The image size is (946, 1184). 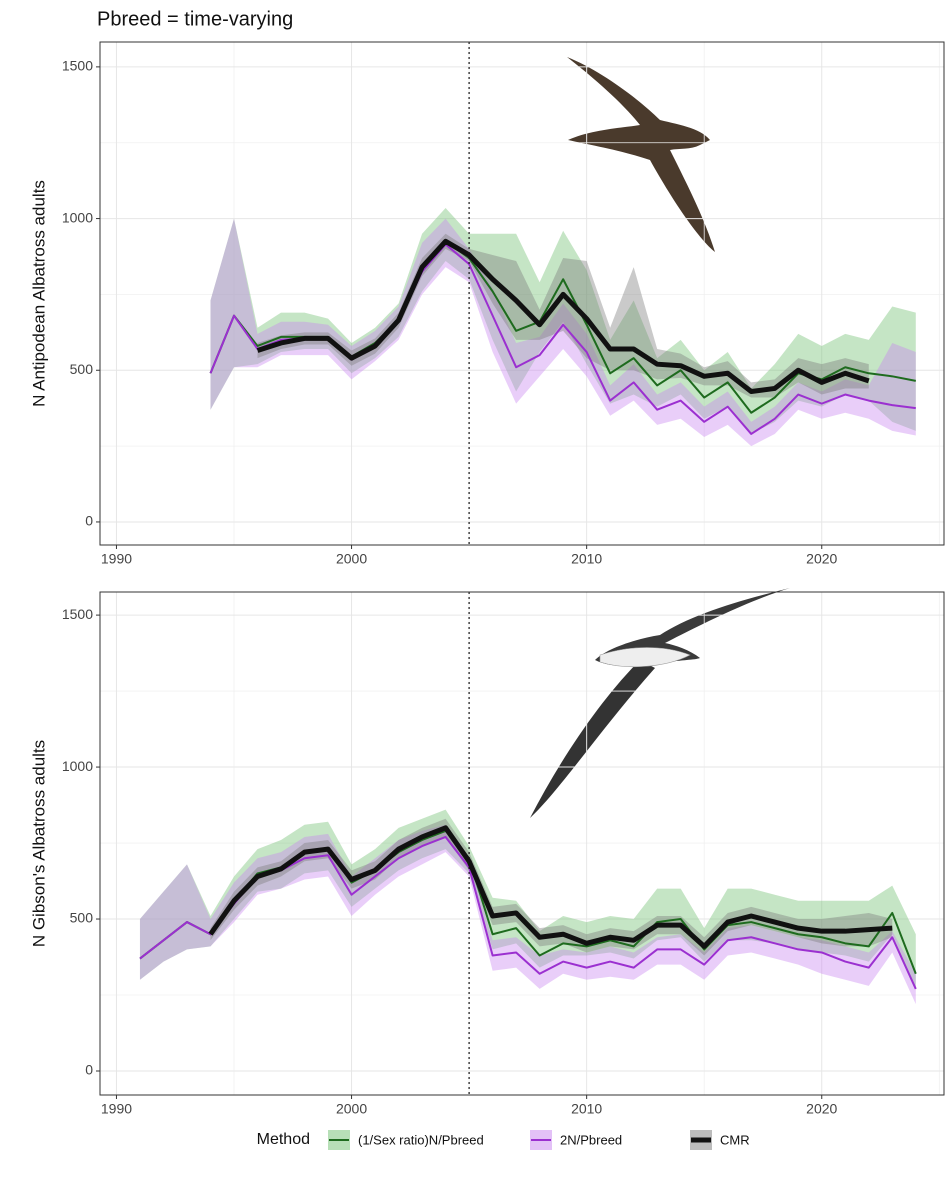 What do you see at coordinates (735, 1139) in the screenshot?
I see `legend-label: CMR` at bounding box center [735, 1139].